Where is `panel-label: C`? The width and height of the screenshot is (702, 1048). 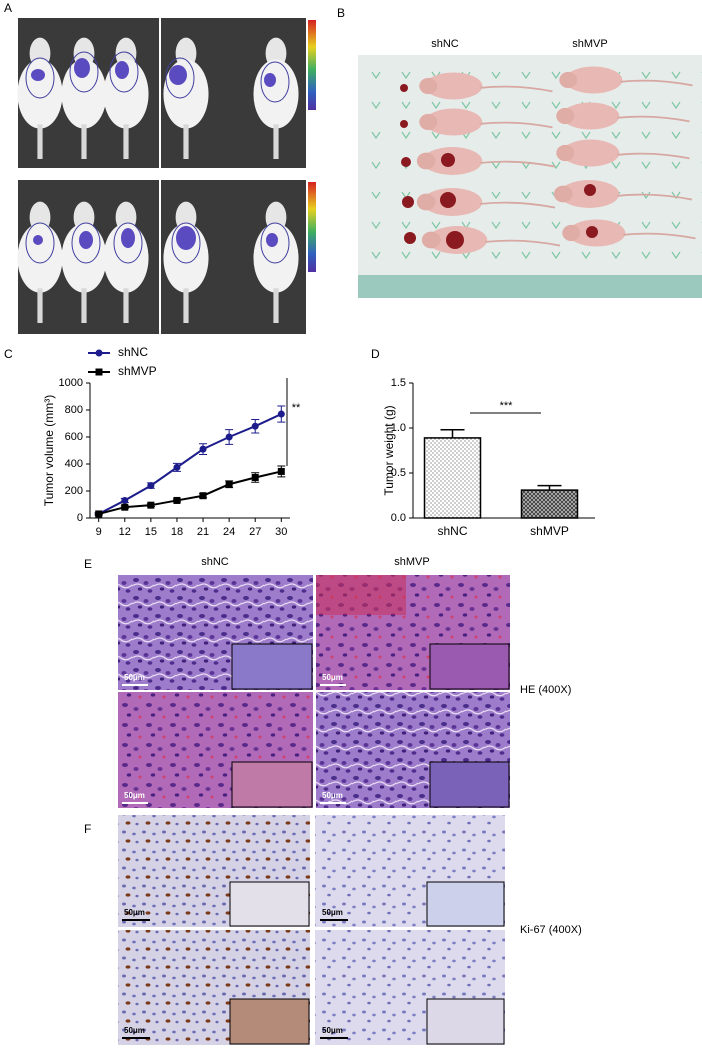 panel-label: C is located at coordinates (8, 354).